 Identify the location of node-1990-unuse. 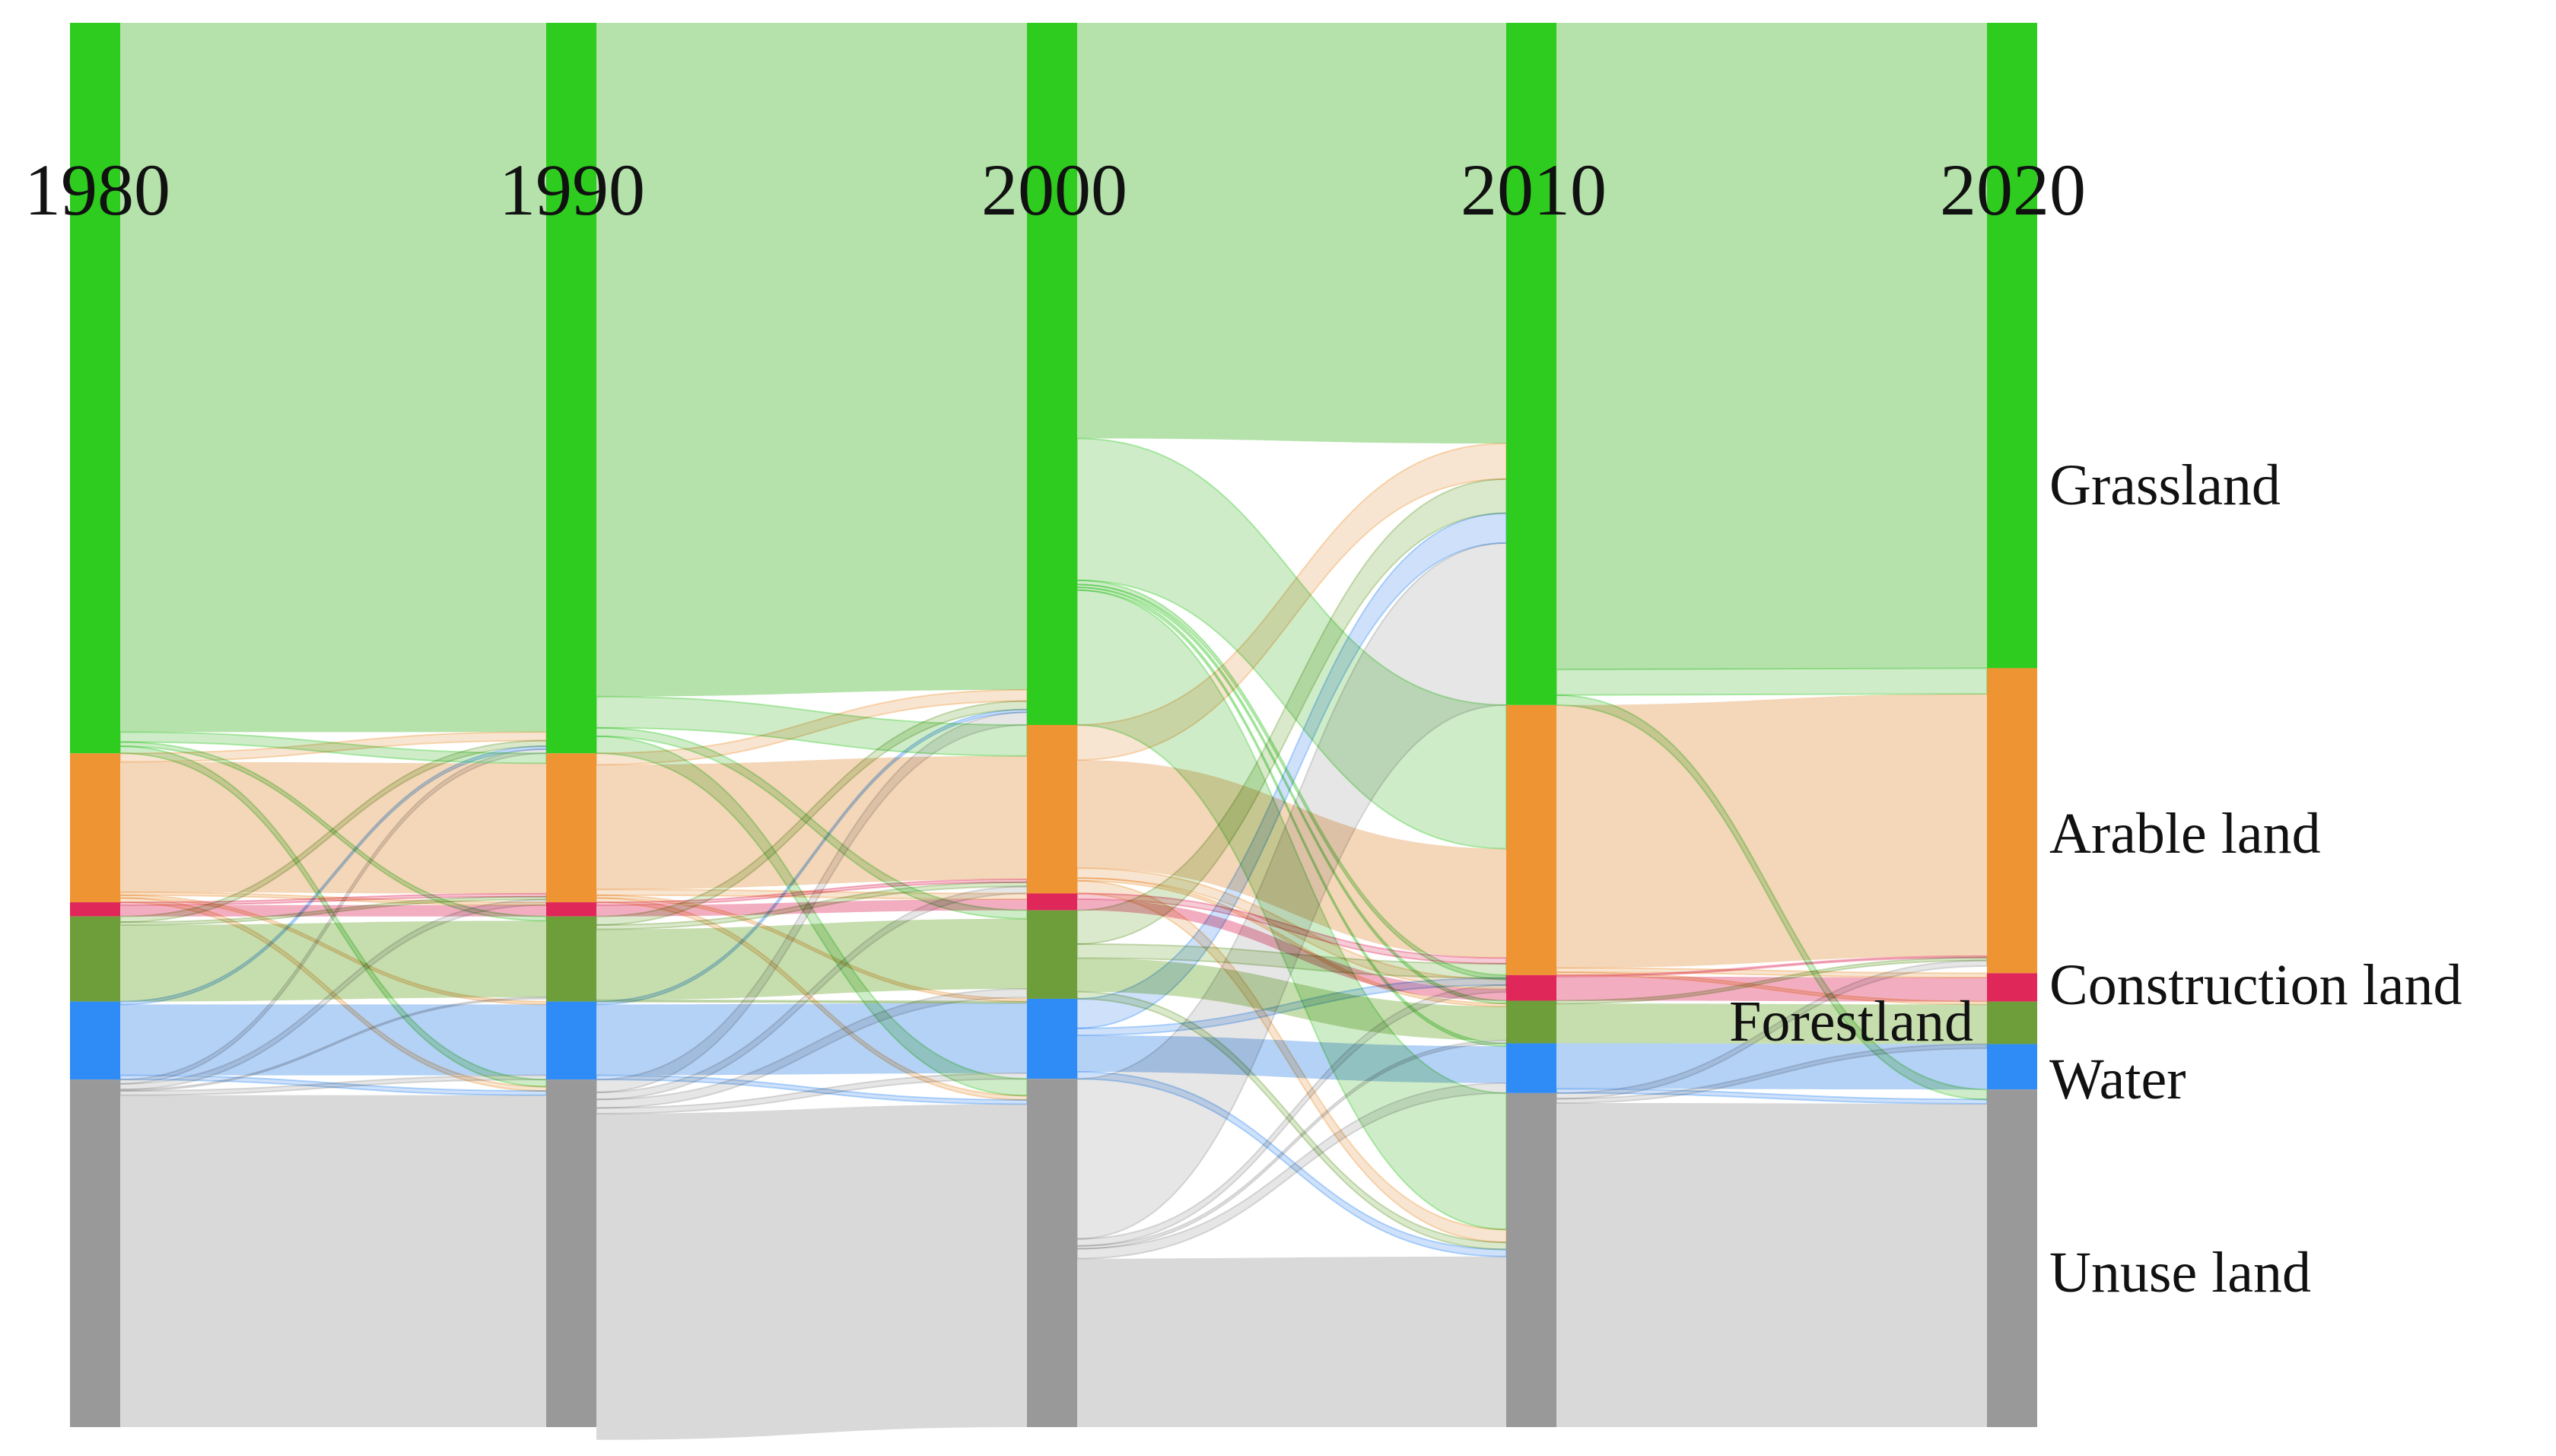
(571, 1253).